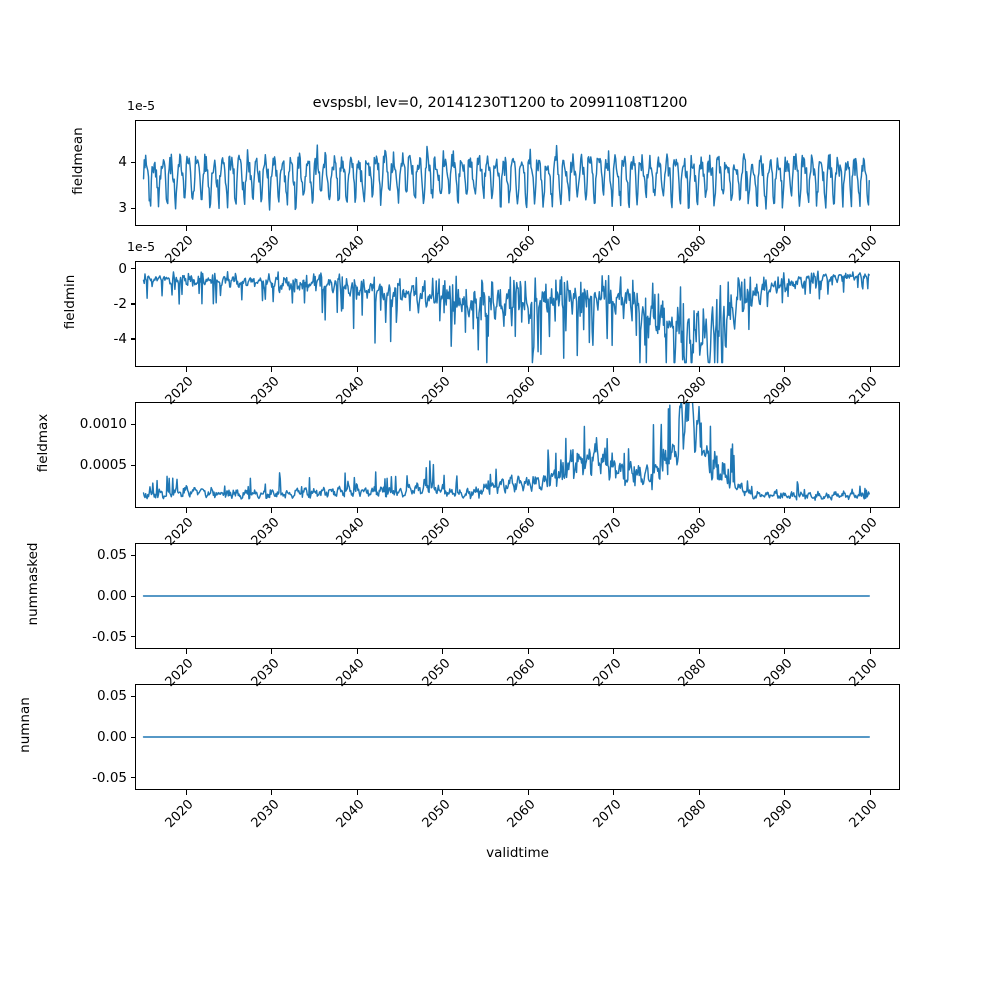  What do you see at coordinates (179, 814) in the screenshot?
I see `xtick-label-4-0: 2020` at bounding box center [179, 814].